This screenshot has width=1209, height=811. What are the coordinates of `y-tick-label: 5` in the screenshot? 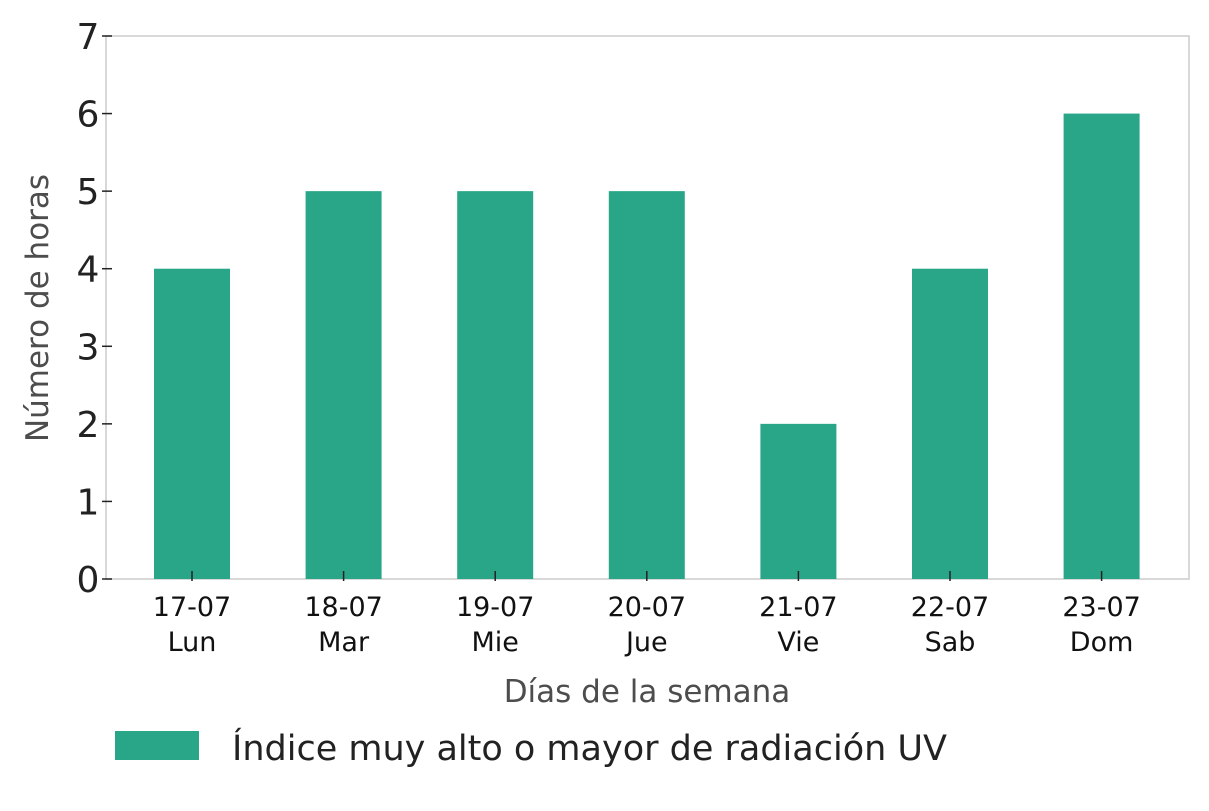 It's located at (88, 192).